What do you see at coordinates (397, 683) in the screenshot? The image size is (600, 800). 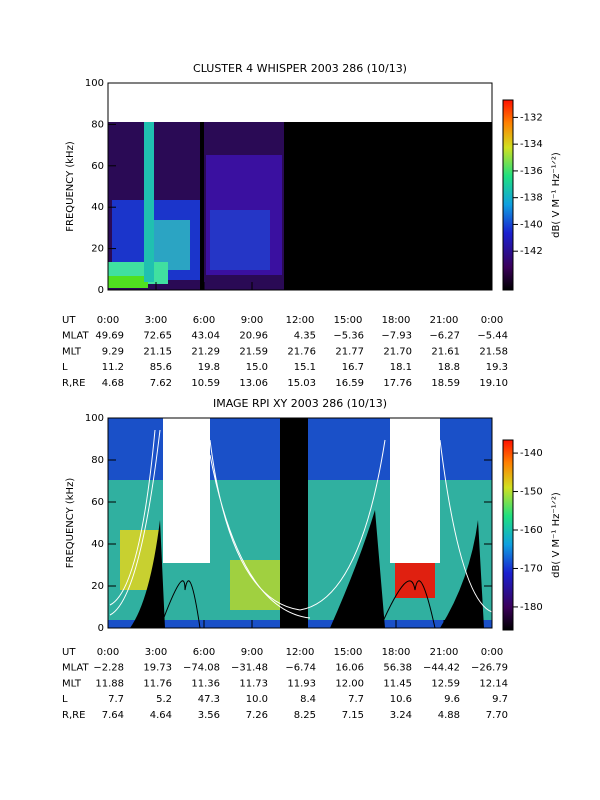 I see `ephemeris-value: 11.45` at bounding box center [397, 683].